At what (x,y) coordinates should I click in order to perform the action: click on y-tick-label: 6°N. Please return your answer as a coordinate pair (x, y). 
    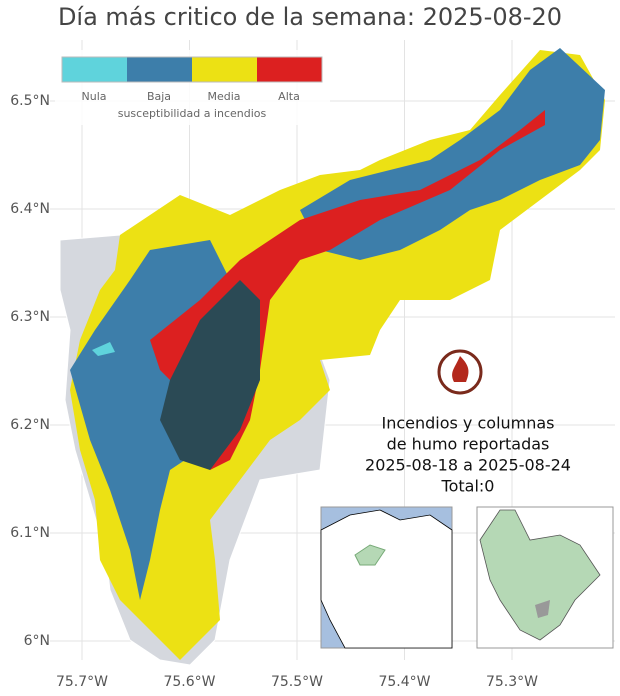
    Looking at the image, I should click on (37, 641).